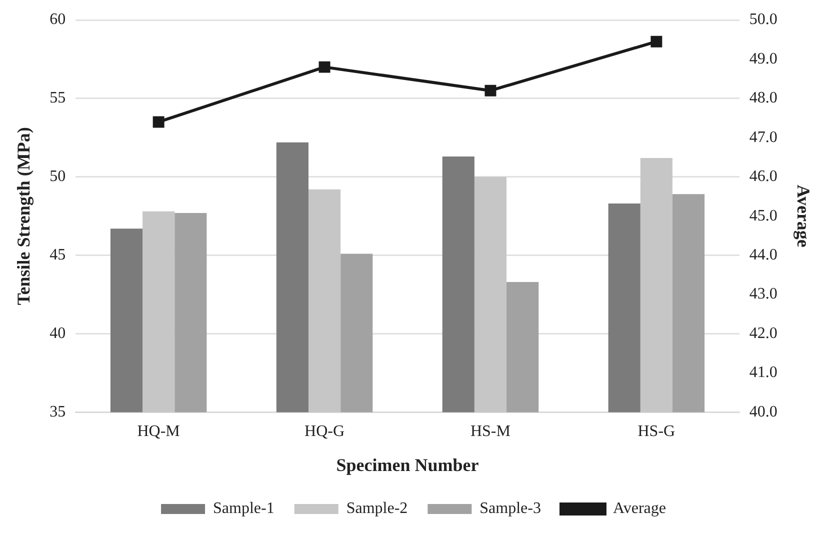 The image size is (827, 537). I want to click on y2-tick-label: 45.0, so click(763, 215).